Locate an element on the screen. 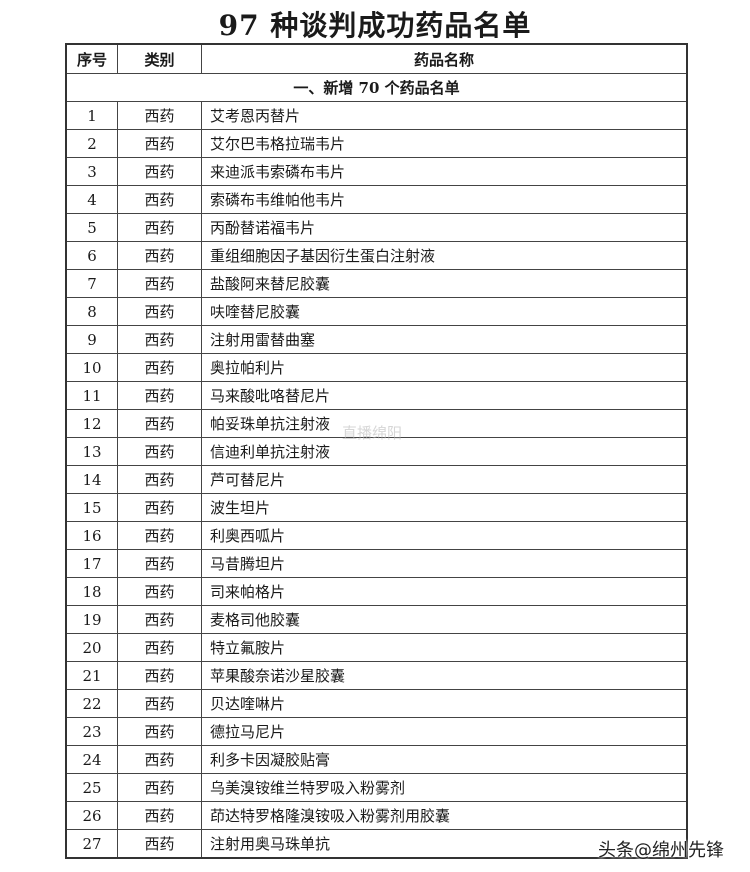  row-drug-name: 德拉马尼片 is located at coordinates (444, 731).